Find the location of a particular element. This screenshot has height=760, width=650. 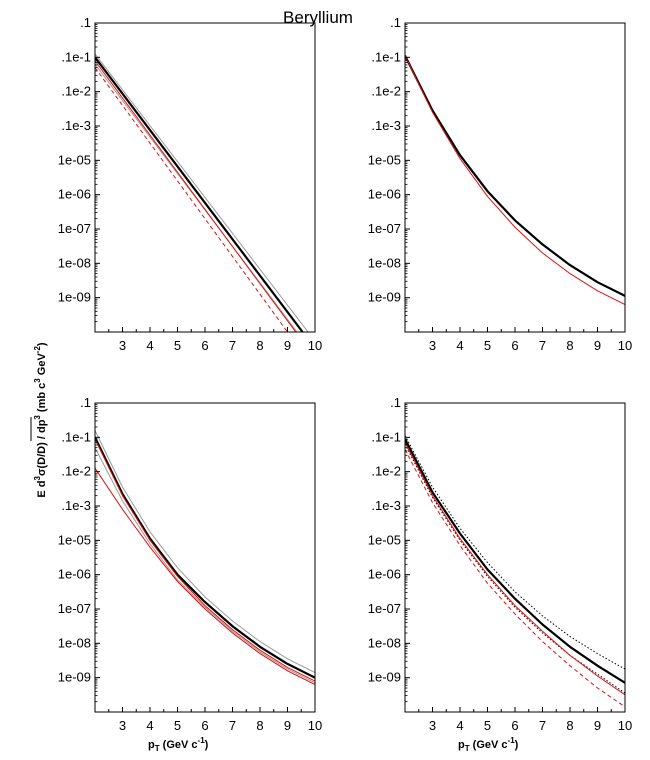

ylabel-sup4: -2 is located at coordinates (37, 350).